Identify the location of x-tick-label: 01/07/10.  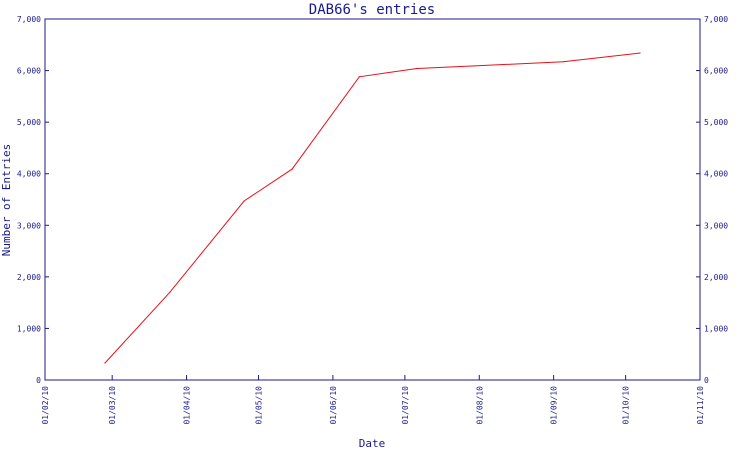
(405, 405).